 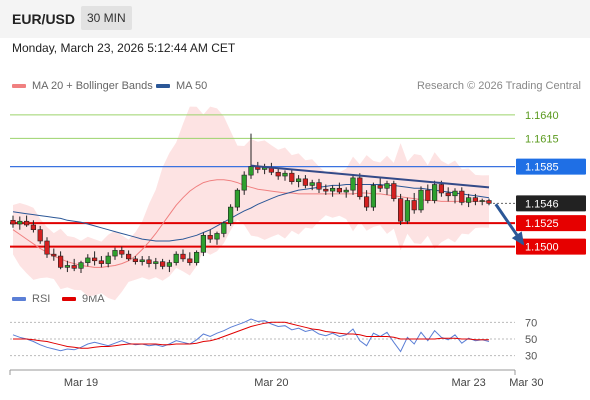 What do you see at coordinates (44, 19) in the screenshot?
I see `instrument-symbol: EUR/USD` at bounding box center [44, 19].